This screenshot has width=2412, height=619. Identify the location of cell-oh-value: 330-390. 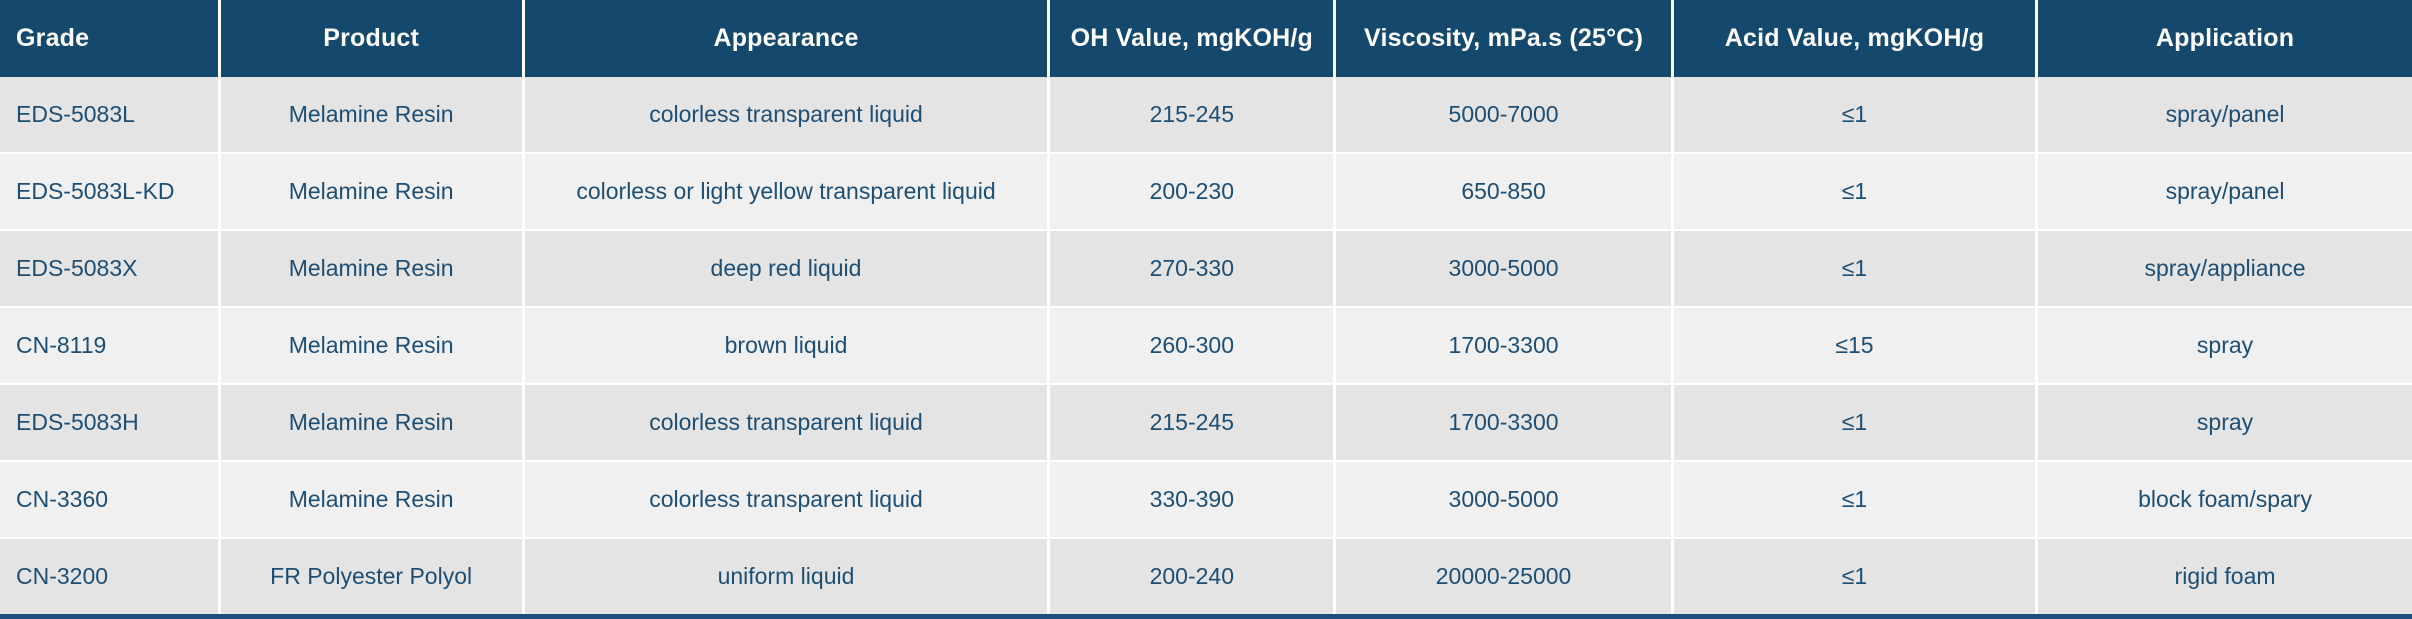
(1193, 498).